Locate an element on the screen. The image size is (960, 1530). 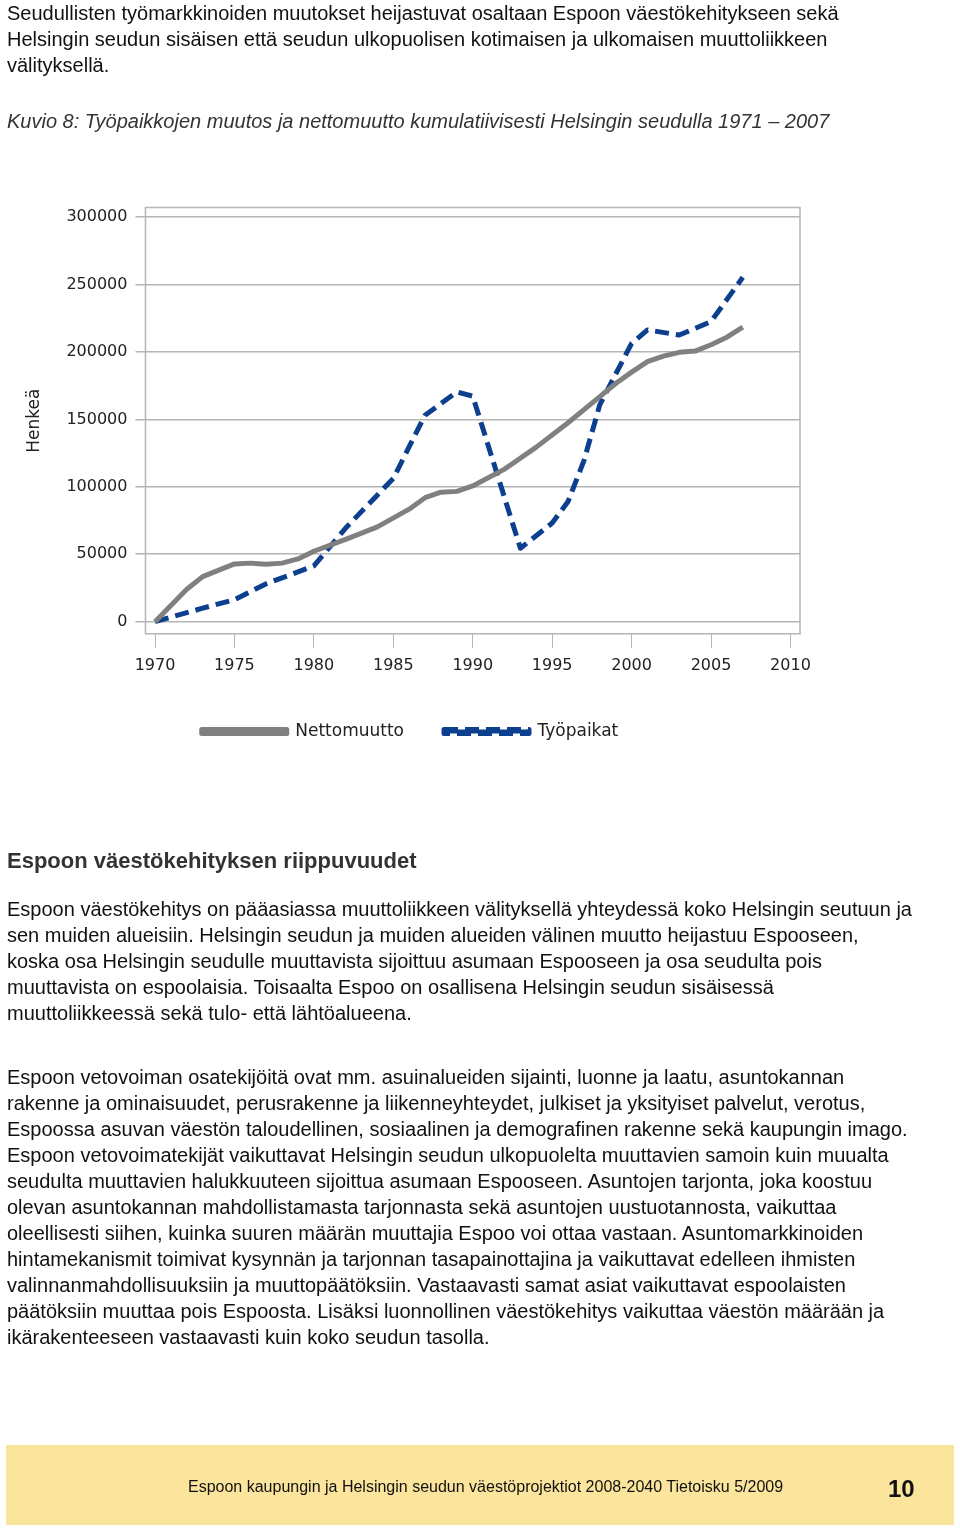
y-tick-label: 300000 is located at coordinates (97, 216).